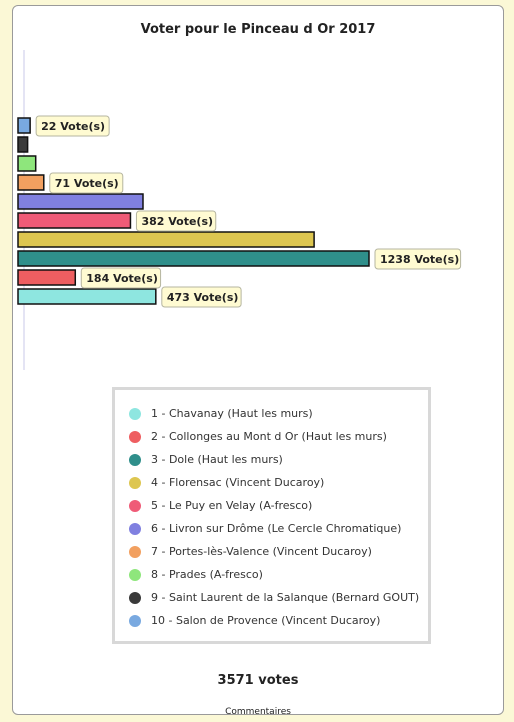  I want to click on data-label-3: 1238 Vote(s), so click(418, 259).